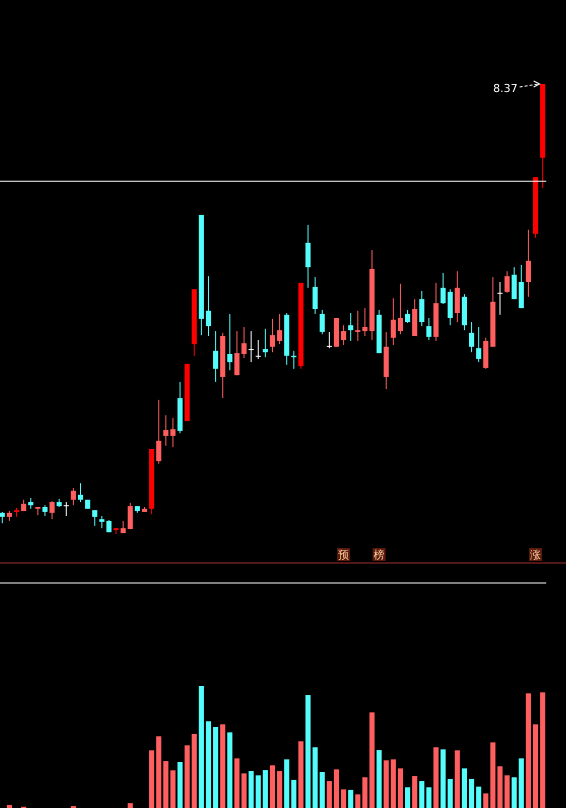 The image size is (566, 808). Describe the element at coordinates (505, 88) in the screenshot. I see `annotation: 8.37` at that location.